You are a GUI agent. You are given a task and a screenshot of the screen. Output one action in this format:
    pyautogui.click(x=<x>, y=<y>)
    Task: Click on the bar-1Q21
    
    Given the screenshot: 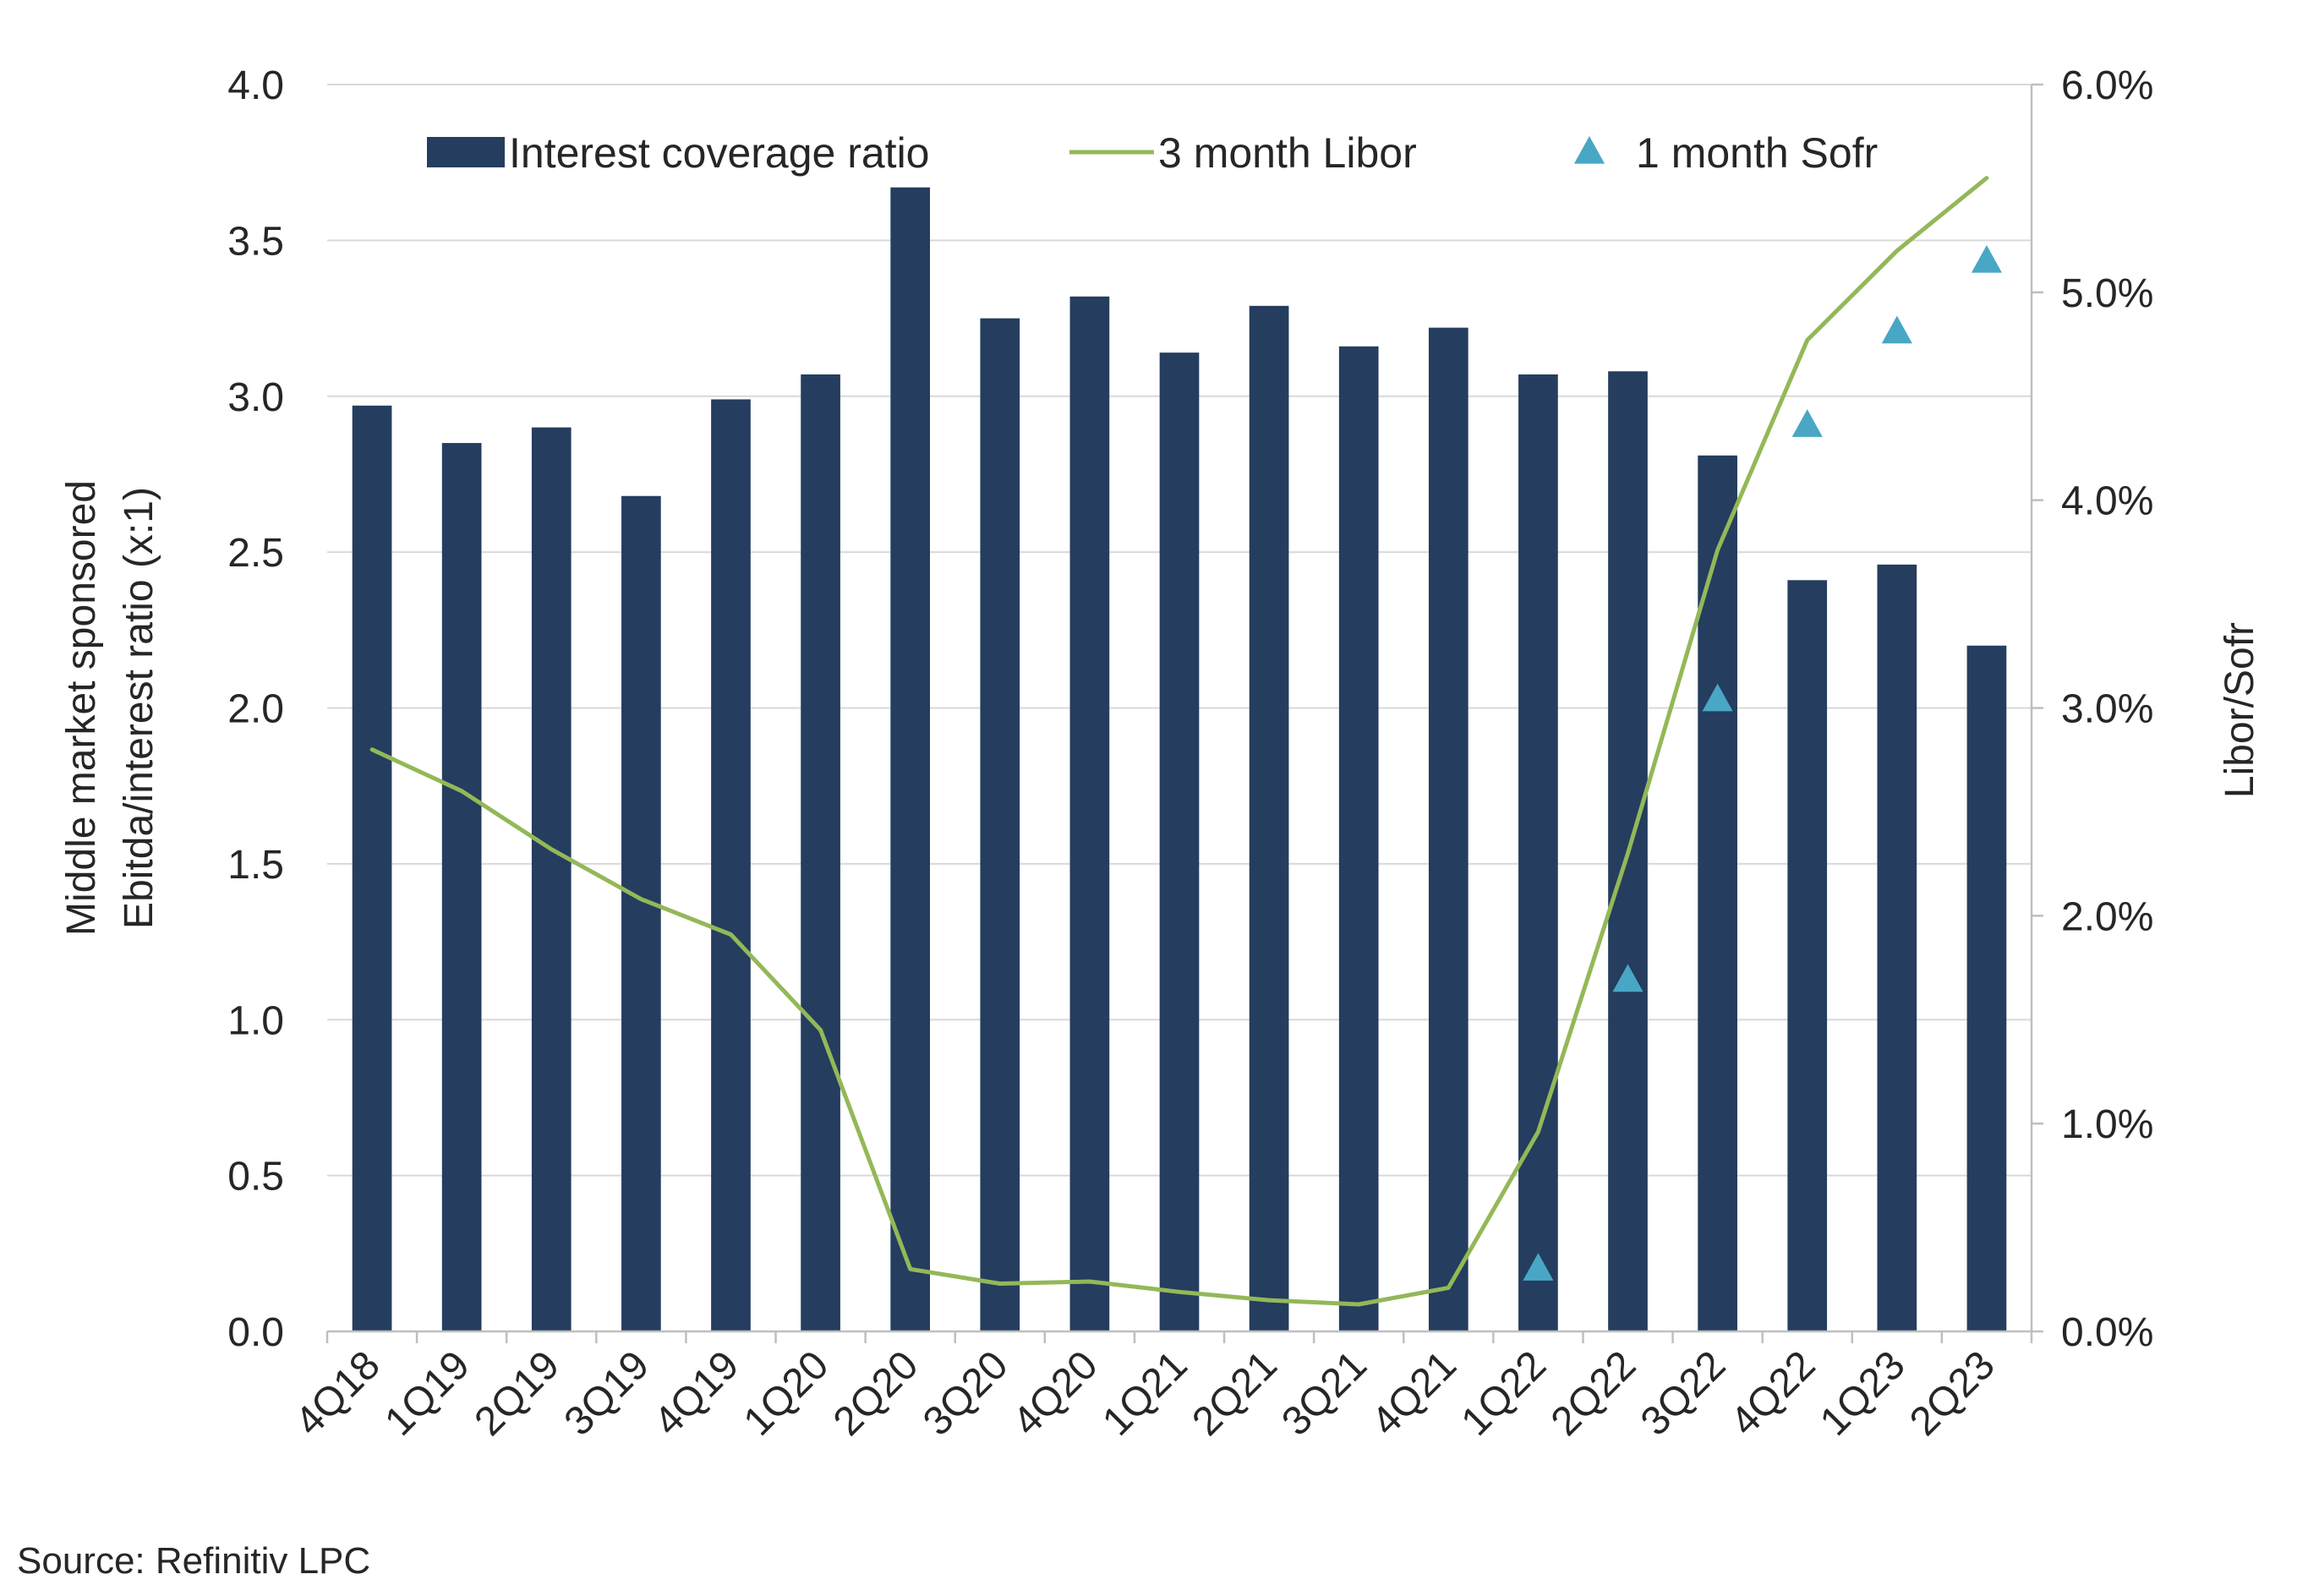 What is the action you would take?
    pyautogui.click(x=1179, y=842)
    